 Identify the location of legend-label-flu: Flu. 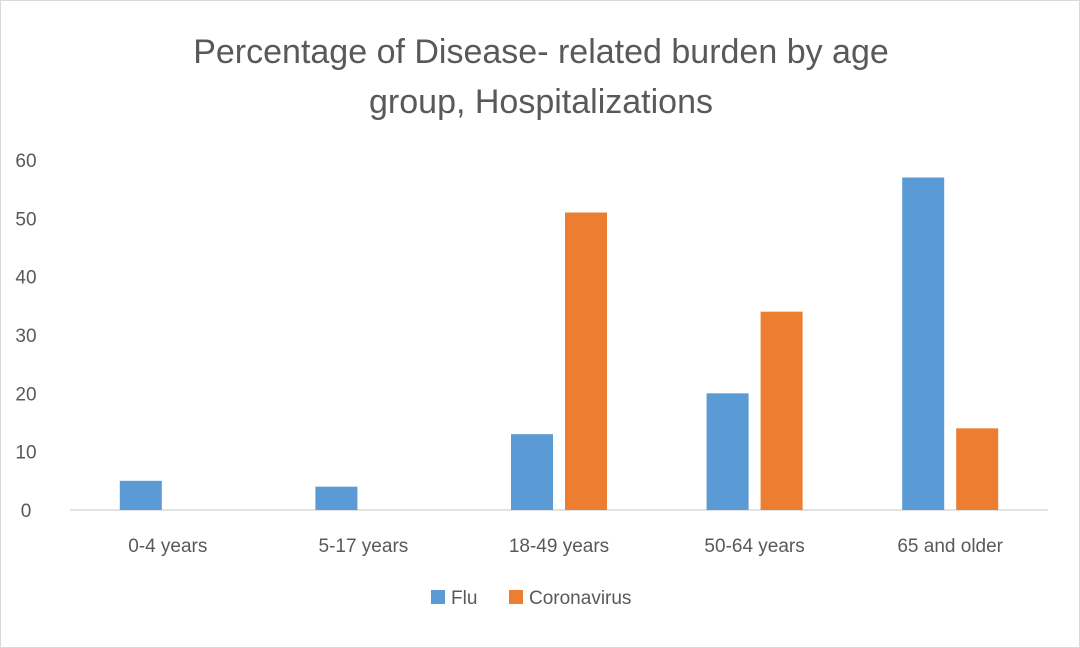
(464, 598).